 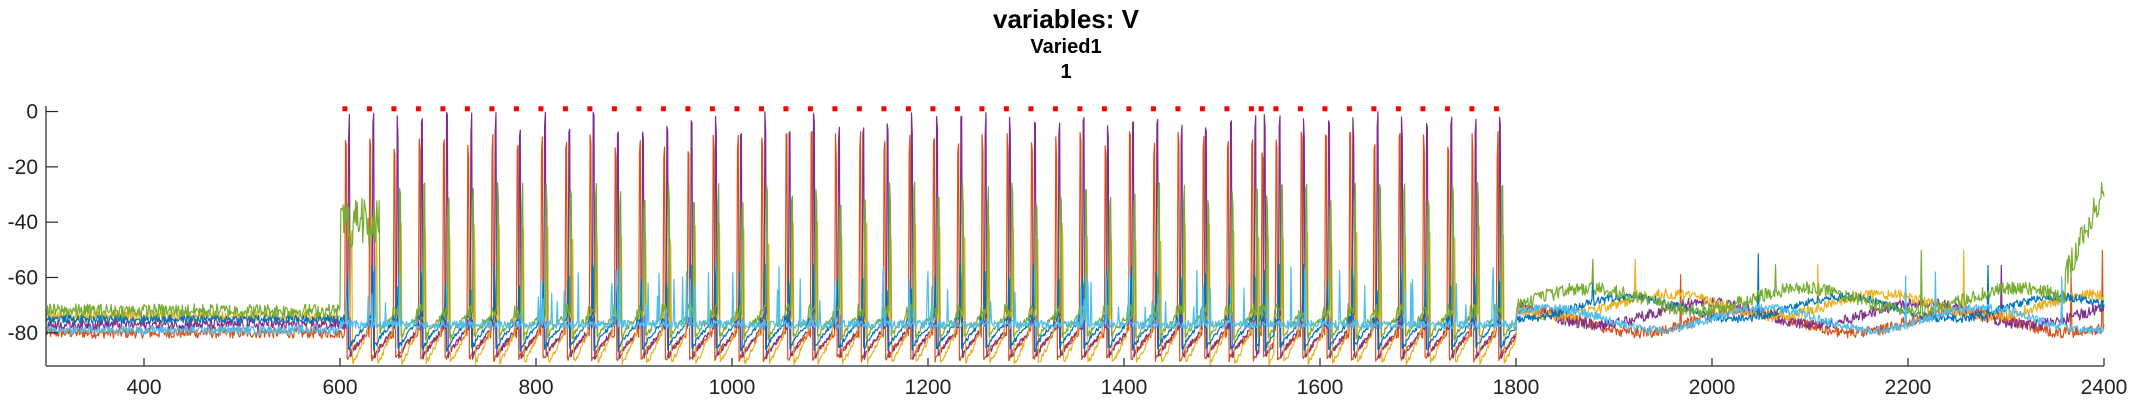 What do you see at coordinates (928, 387) in the screenshot?
I see `x-tick-label-1200: 1200` at bounding box center [928, 387].